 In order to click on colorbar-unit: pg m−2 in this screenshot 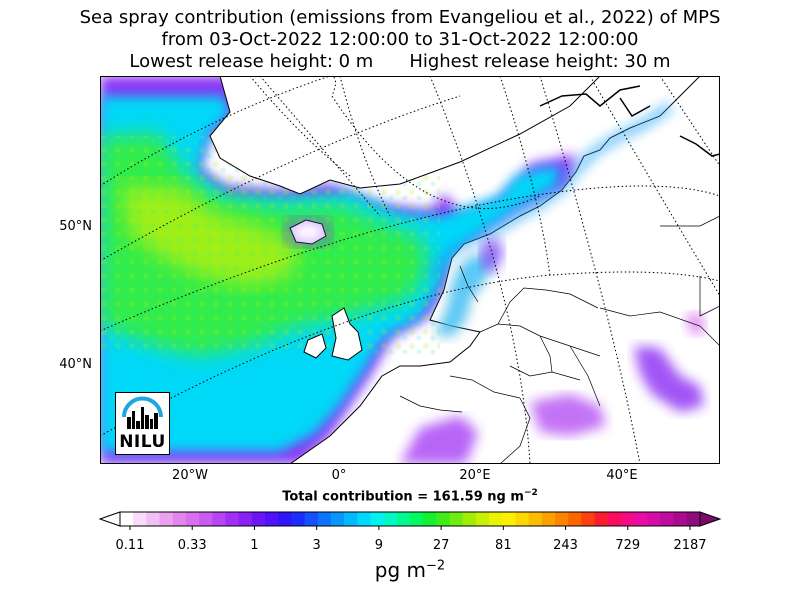, I will do `click(410, 570)`.